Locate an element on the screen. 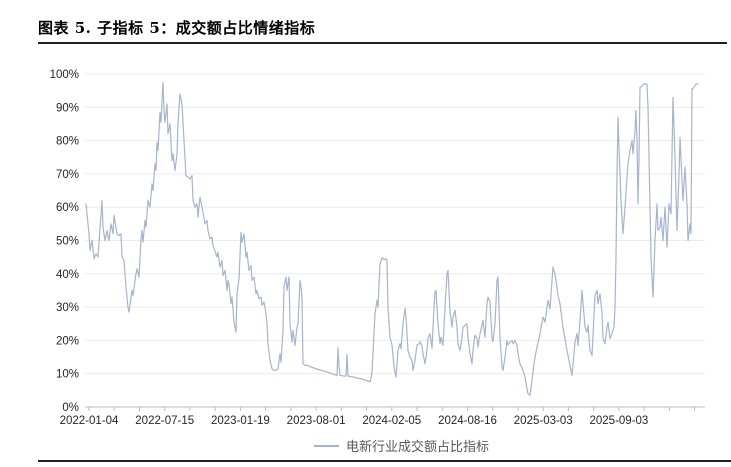 The height and width of the screenshot is (467, 731). y-tick-label: 80% is located at coordinates (67, 142).